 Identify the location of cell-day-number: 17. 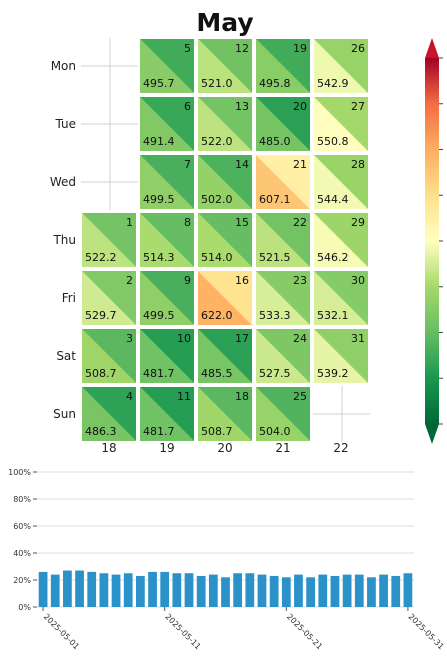
(242, 338).